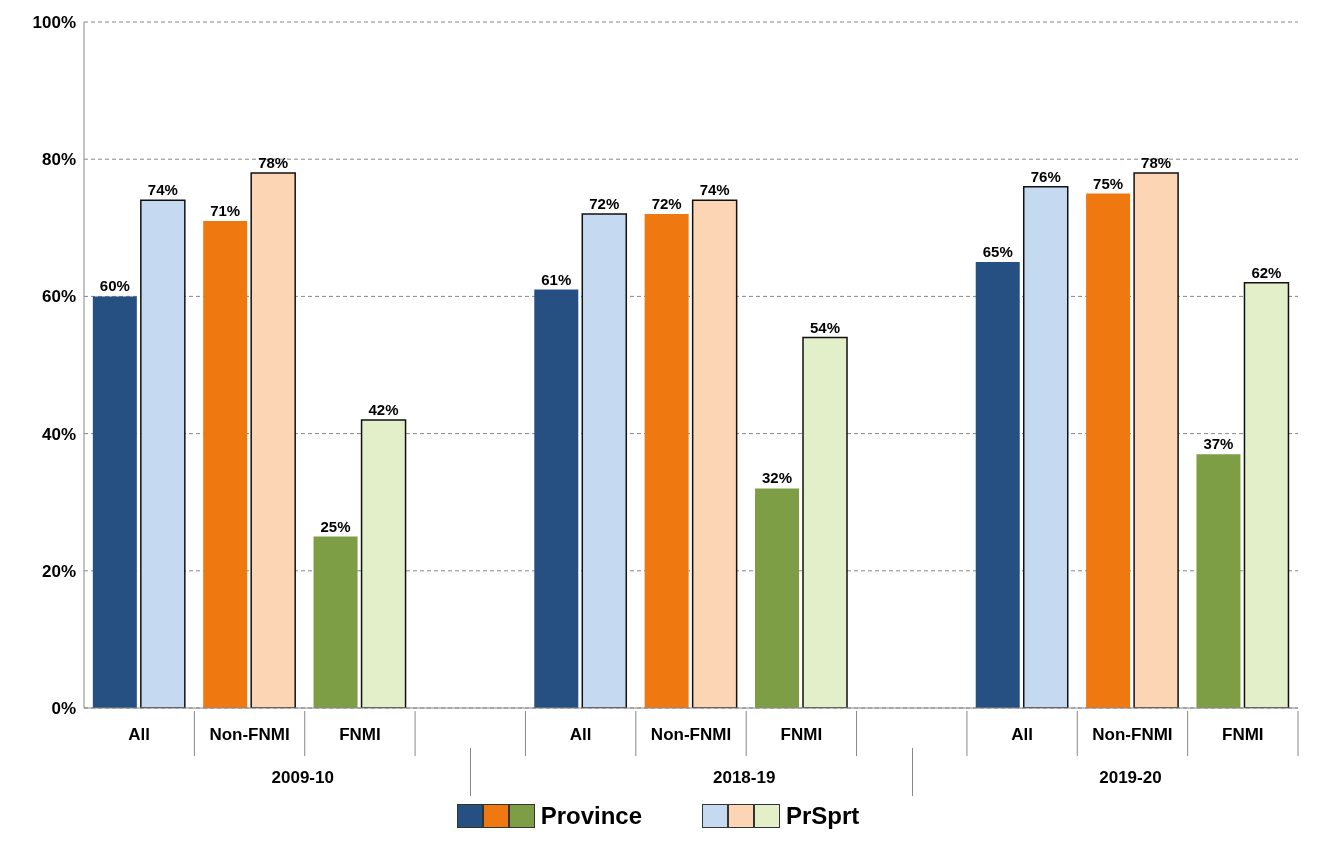 This screenshot has height=852, width=1321. Describe the element at coordinates (58, 434) in the screenshot. I see `y-tick-label: 40%` at that location.